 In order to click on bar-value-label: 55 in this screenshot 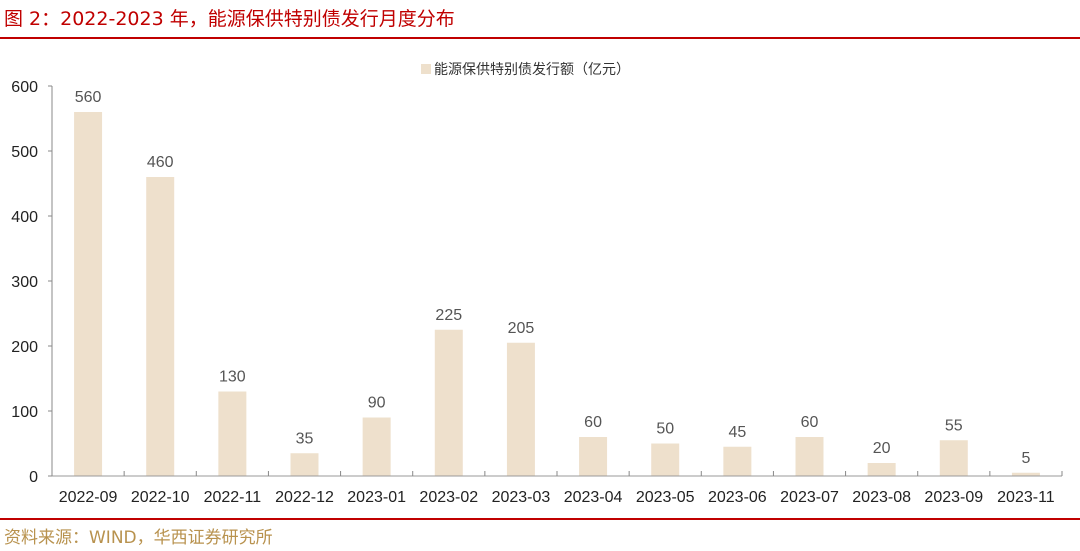, I will do `click(954, 425)`.